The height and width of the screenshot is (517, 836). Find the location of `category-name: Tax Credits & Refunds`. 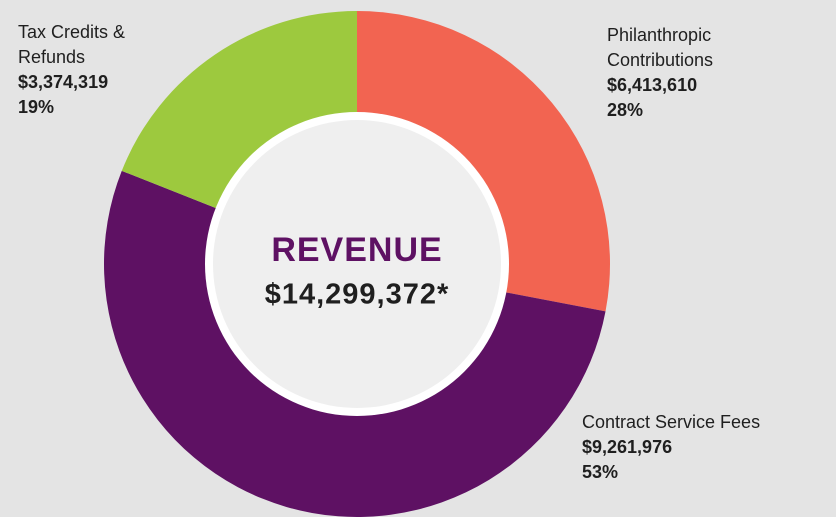

category-name: Tax Credits & Refunds is located at coordinates (72, 44).